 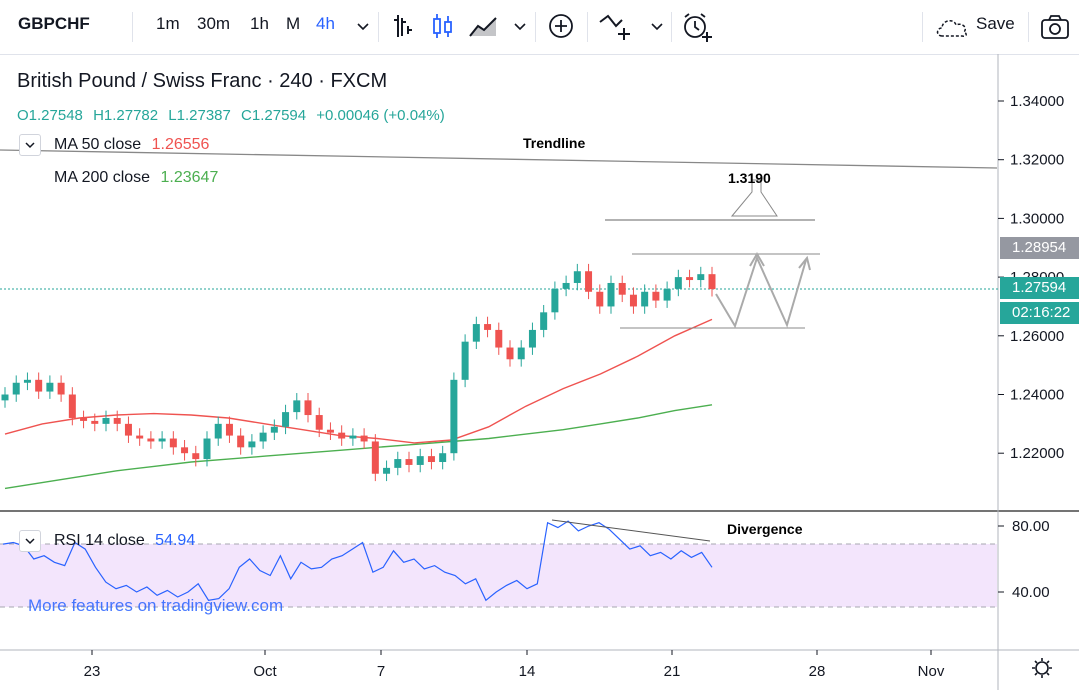 What do you see at coordinates (931, 671) in the screenshot?
I see `time-tick-label: Nov` at bounding box center [931, 671].